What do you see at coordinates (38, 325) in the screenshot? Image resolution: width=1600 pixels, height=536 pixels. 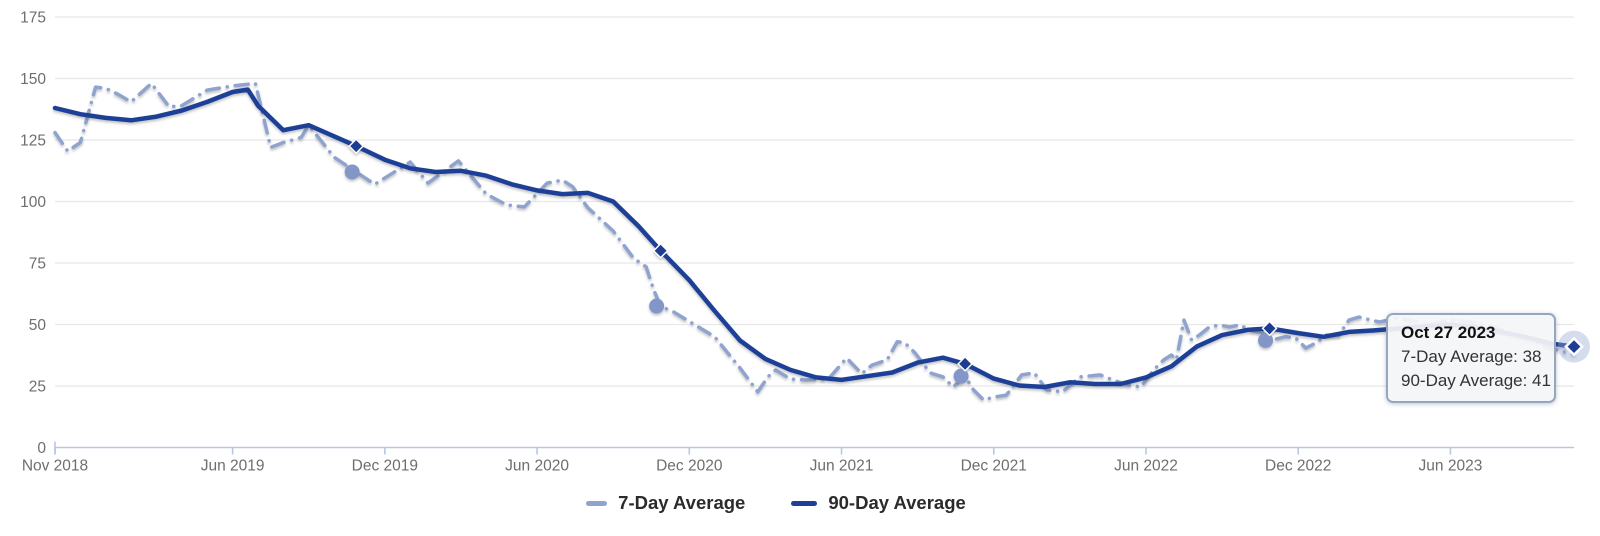 I see `y-tick-label: 50` at bounding box center [38, 325].